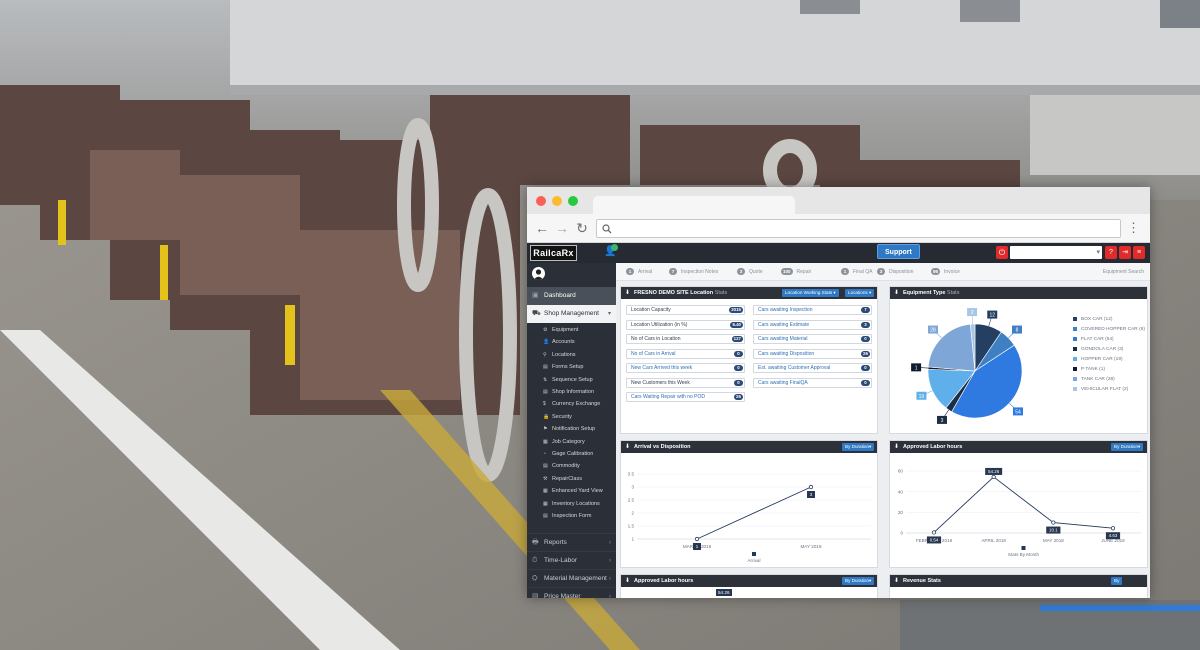 The width and height of the screenshot is (1200, 650). I want to click on legend-label: Arrival, so click(753, 560).